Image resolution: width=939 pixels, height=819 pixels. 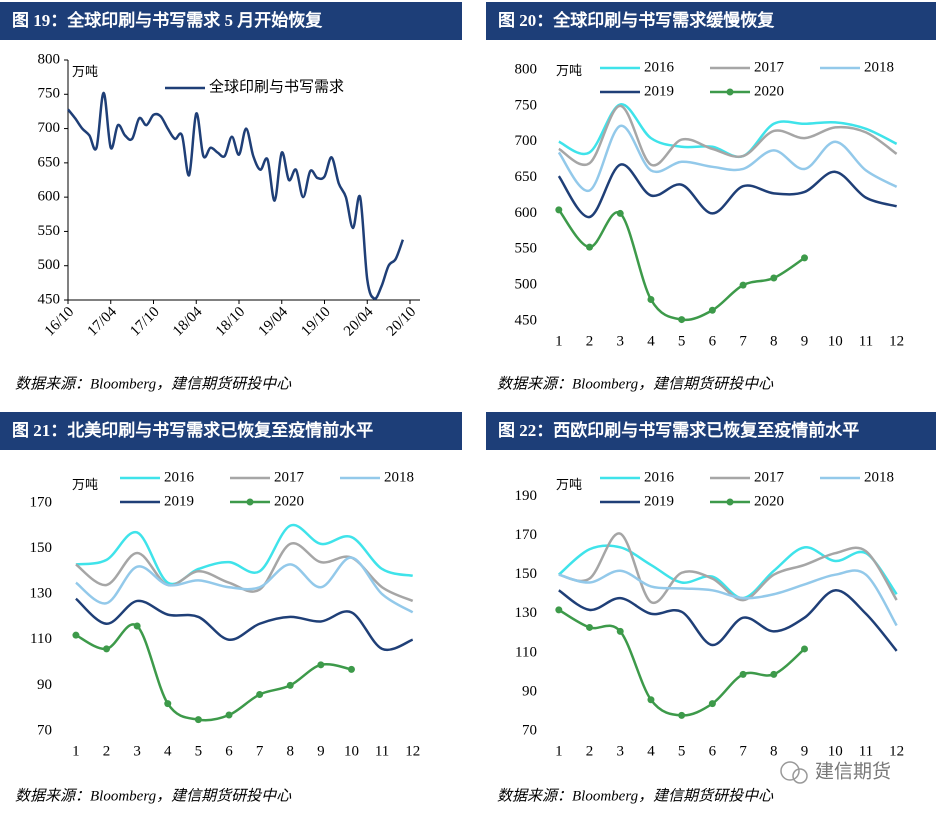 I want to click on x-tick-label: 20/10, so click(x=401, y=321).